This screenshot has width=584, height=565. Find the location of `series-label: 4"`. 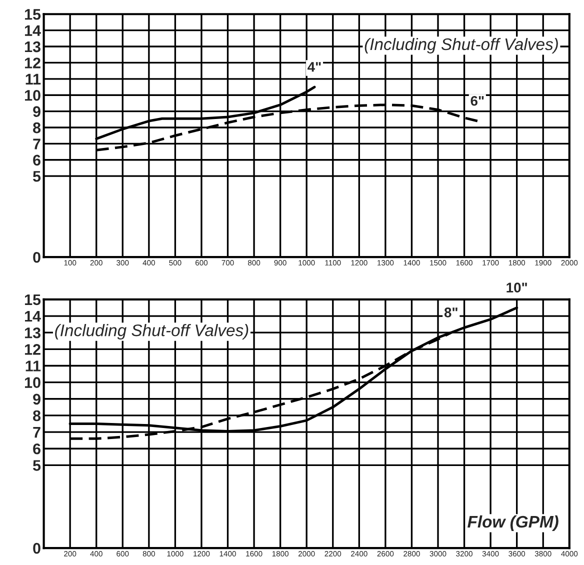

series-label: 4" is located at coordinates (314, 67).